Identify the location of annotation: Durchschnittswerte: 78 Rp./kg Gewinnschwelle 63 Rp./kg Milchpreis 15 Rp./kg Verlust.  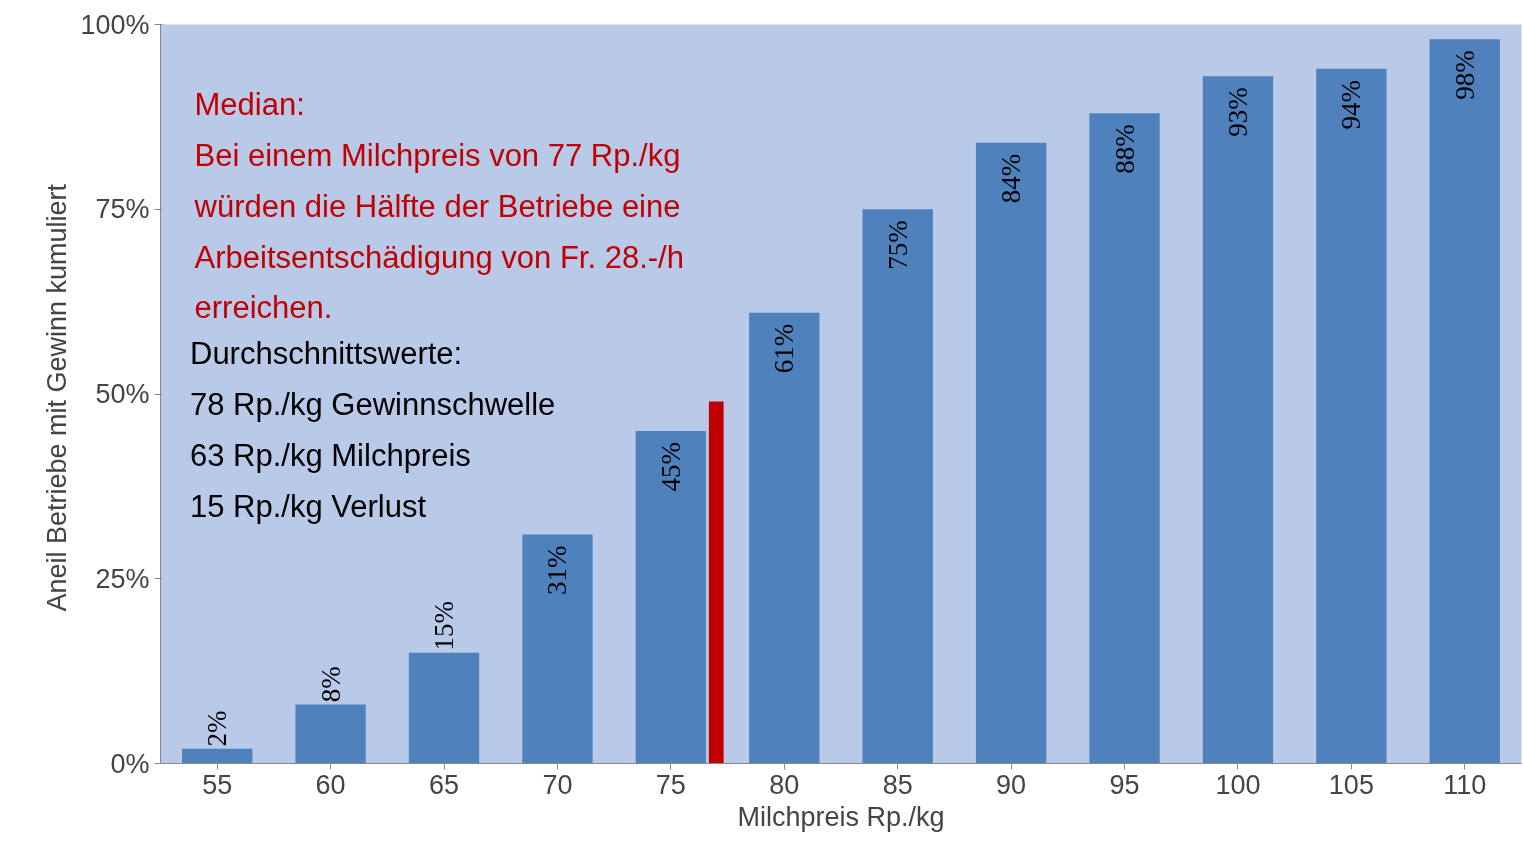
(372, 430).